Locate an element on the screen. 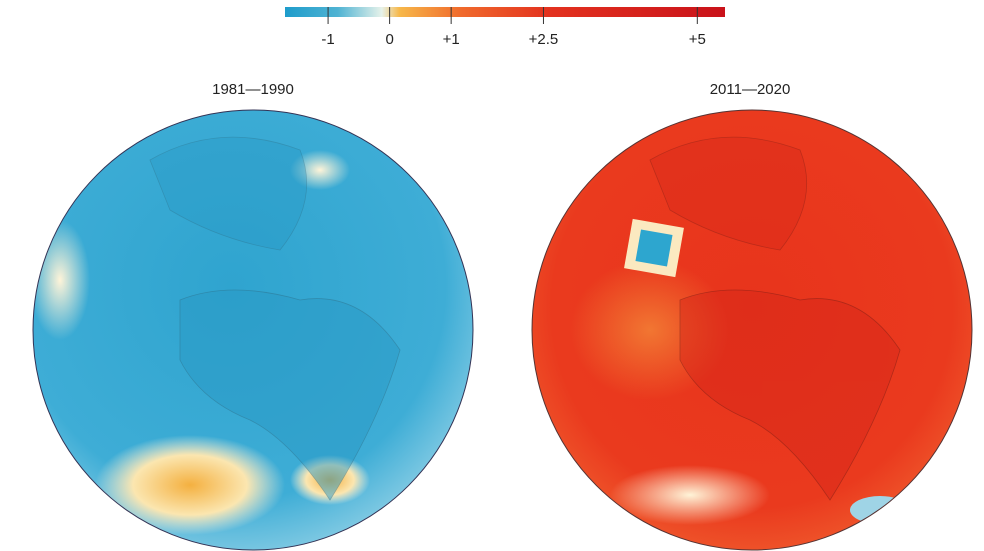 The height and width of the screenshot is (551, 984). map-title: 2011—2020 is located at coordinates (750, 89).